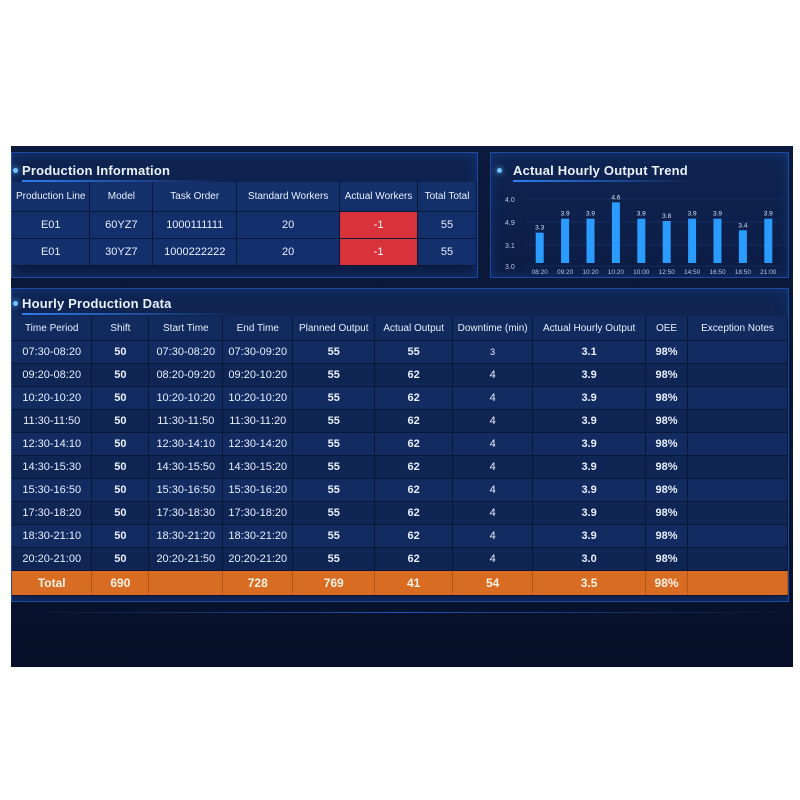 The image size is (800, 800). What do you see at coordinates (51, 225) in the screenshot?
I see `info-cell: E01` at bounding box center [51, 225].